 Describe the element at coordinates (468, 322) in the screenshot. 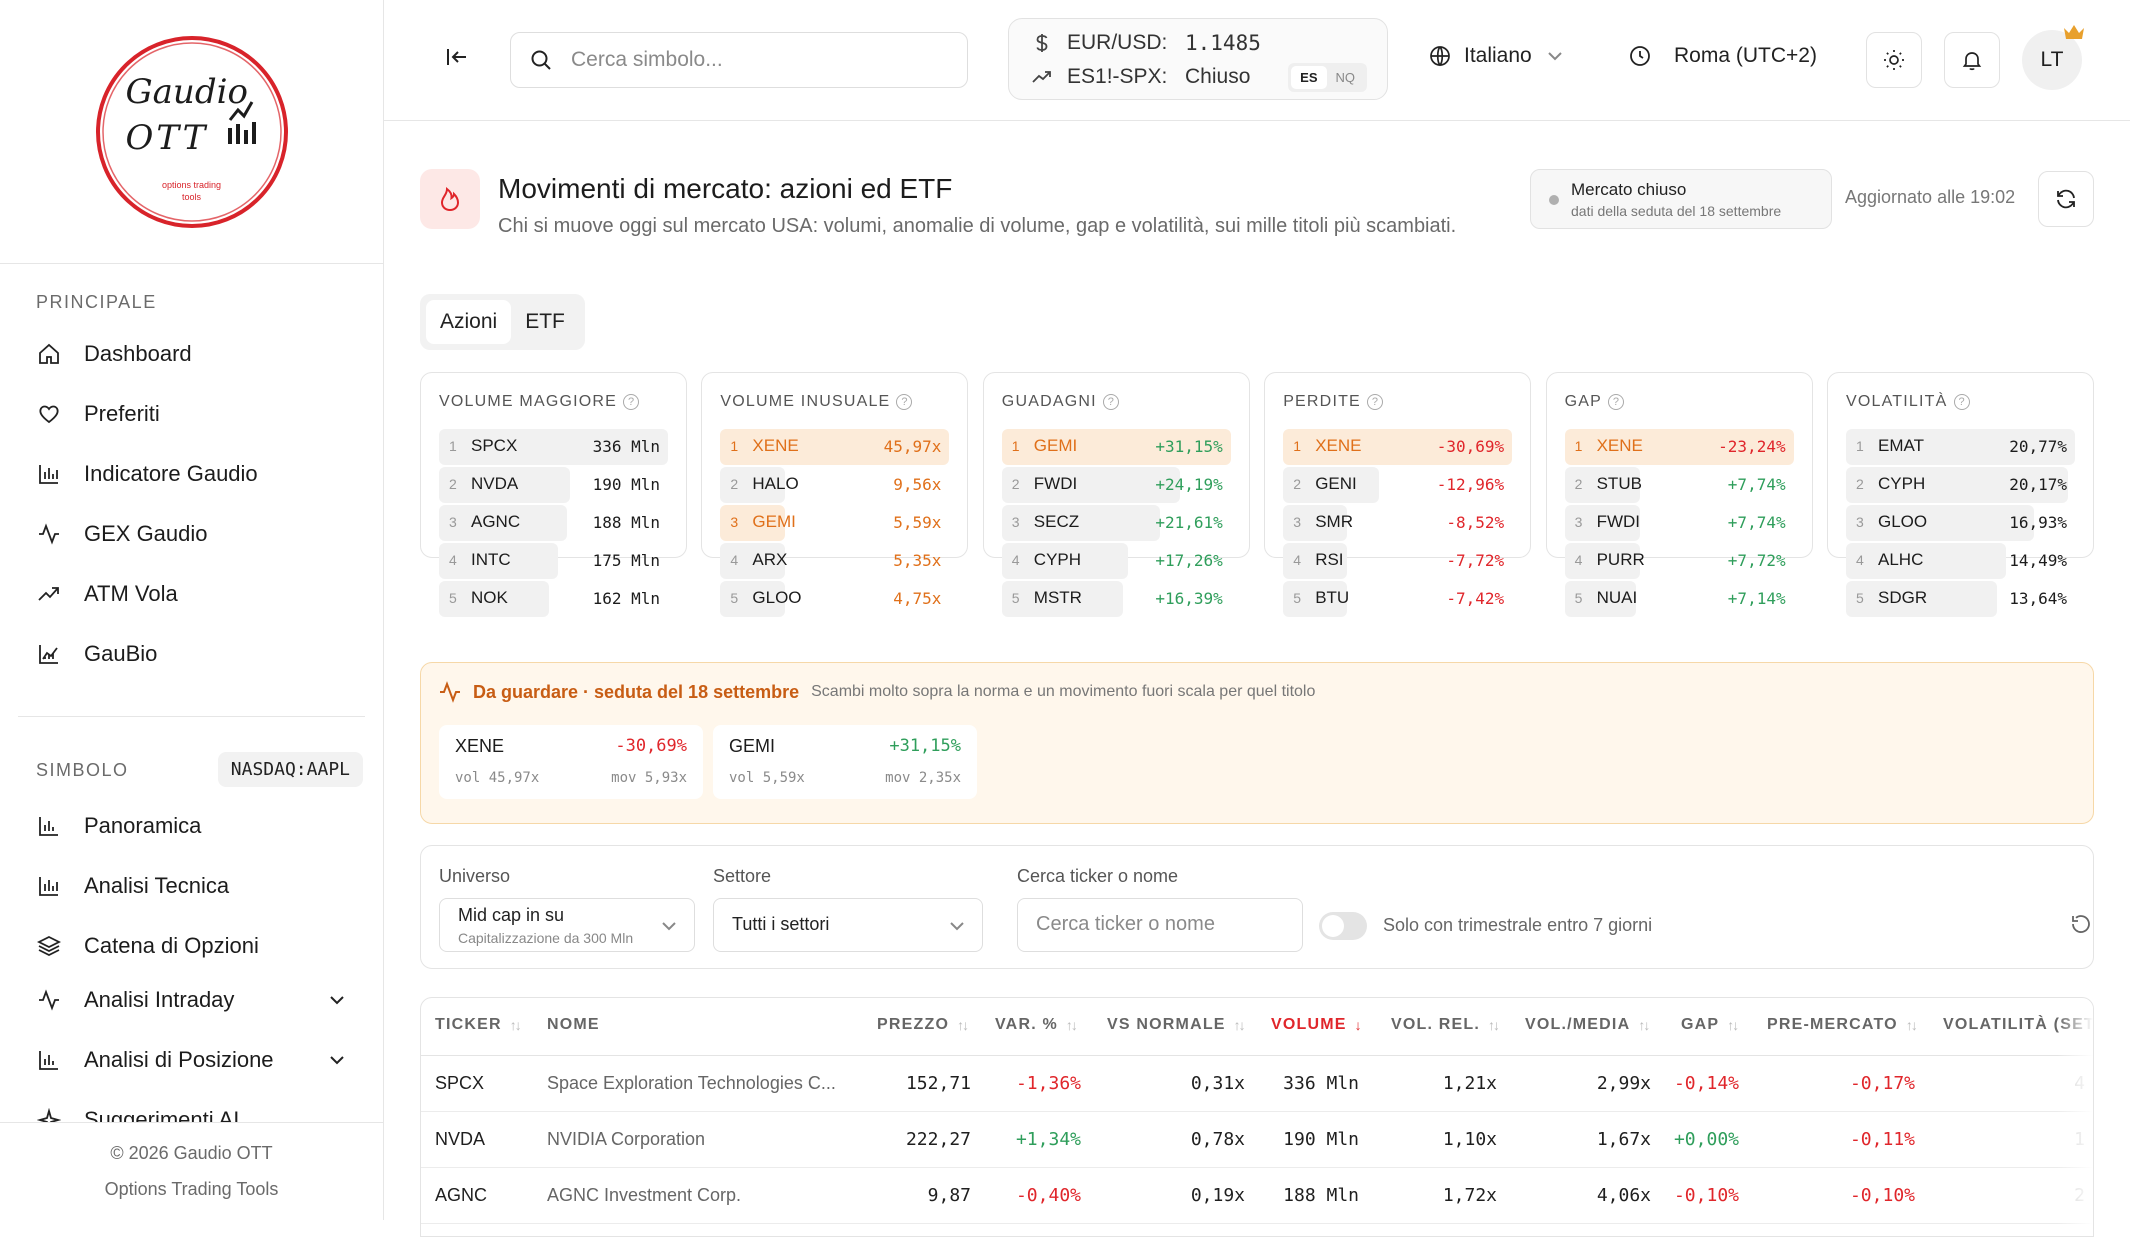

I see `tab-azioni: Azioni` at that location.